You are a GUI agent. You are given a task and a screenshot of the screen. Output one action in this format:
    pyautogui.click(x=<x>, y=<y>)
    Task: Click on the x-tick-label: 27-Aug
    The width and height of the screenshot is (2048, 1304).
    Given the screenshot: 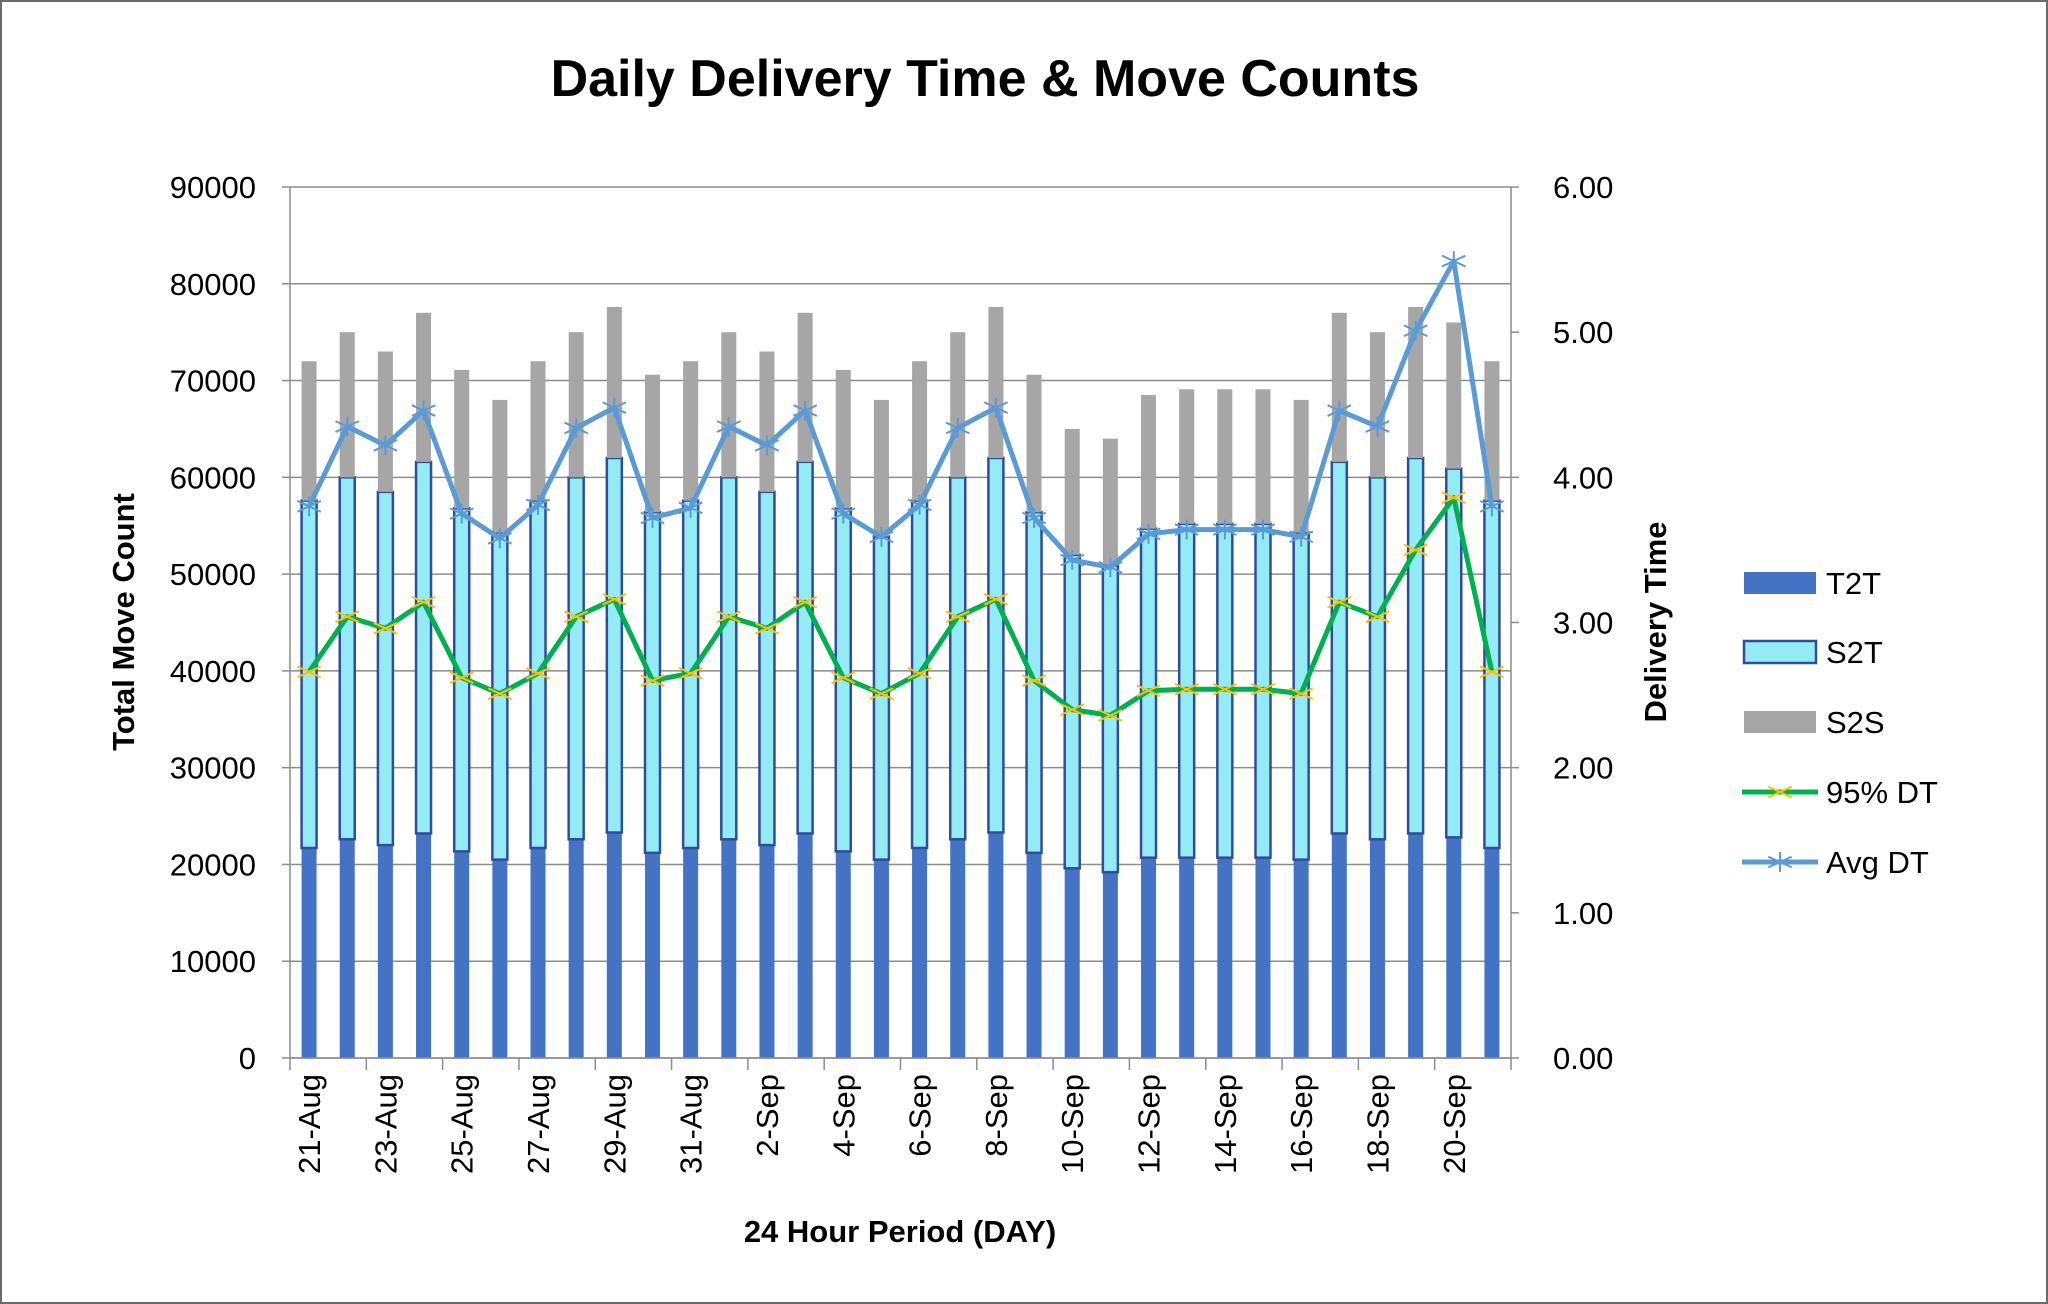 What is the action you would take?
    pyautogui.click(x=538, y=1124)
    